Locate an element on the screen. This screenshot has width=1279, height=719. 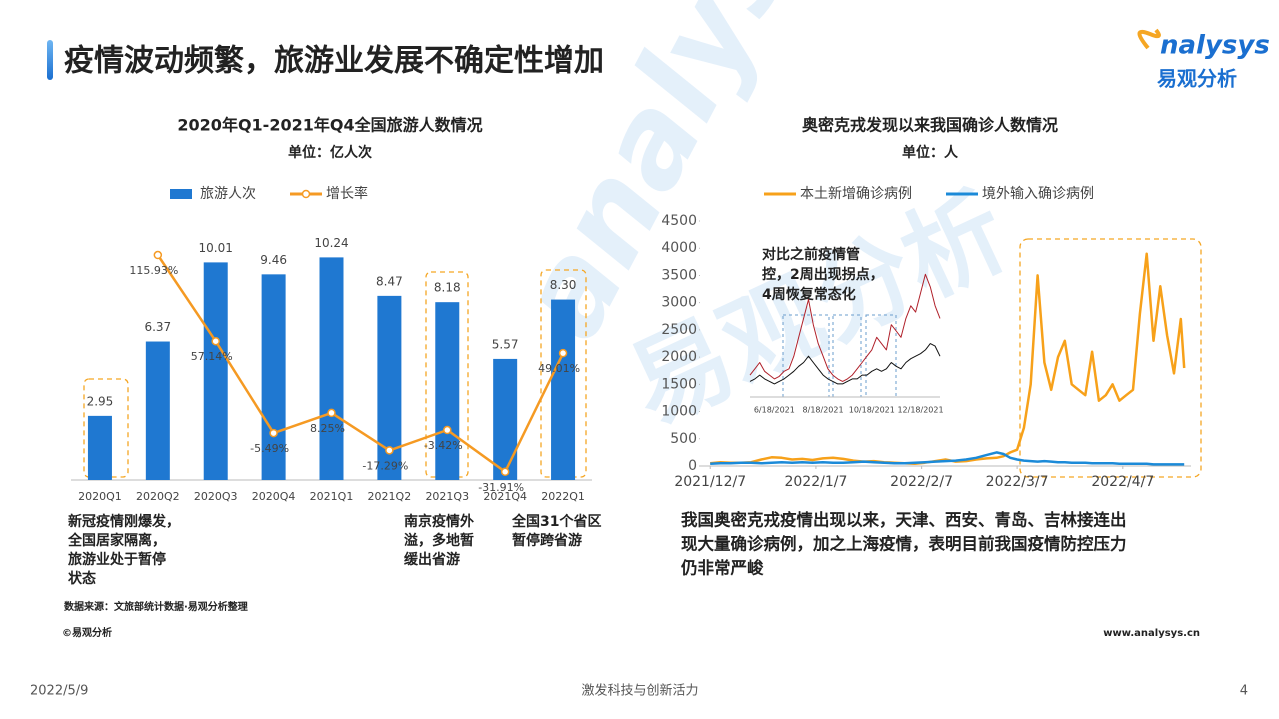
logo-mark is located at coordinates (1149, 39).